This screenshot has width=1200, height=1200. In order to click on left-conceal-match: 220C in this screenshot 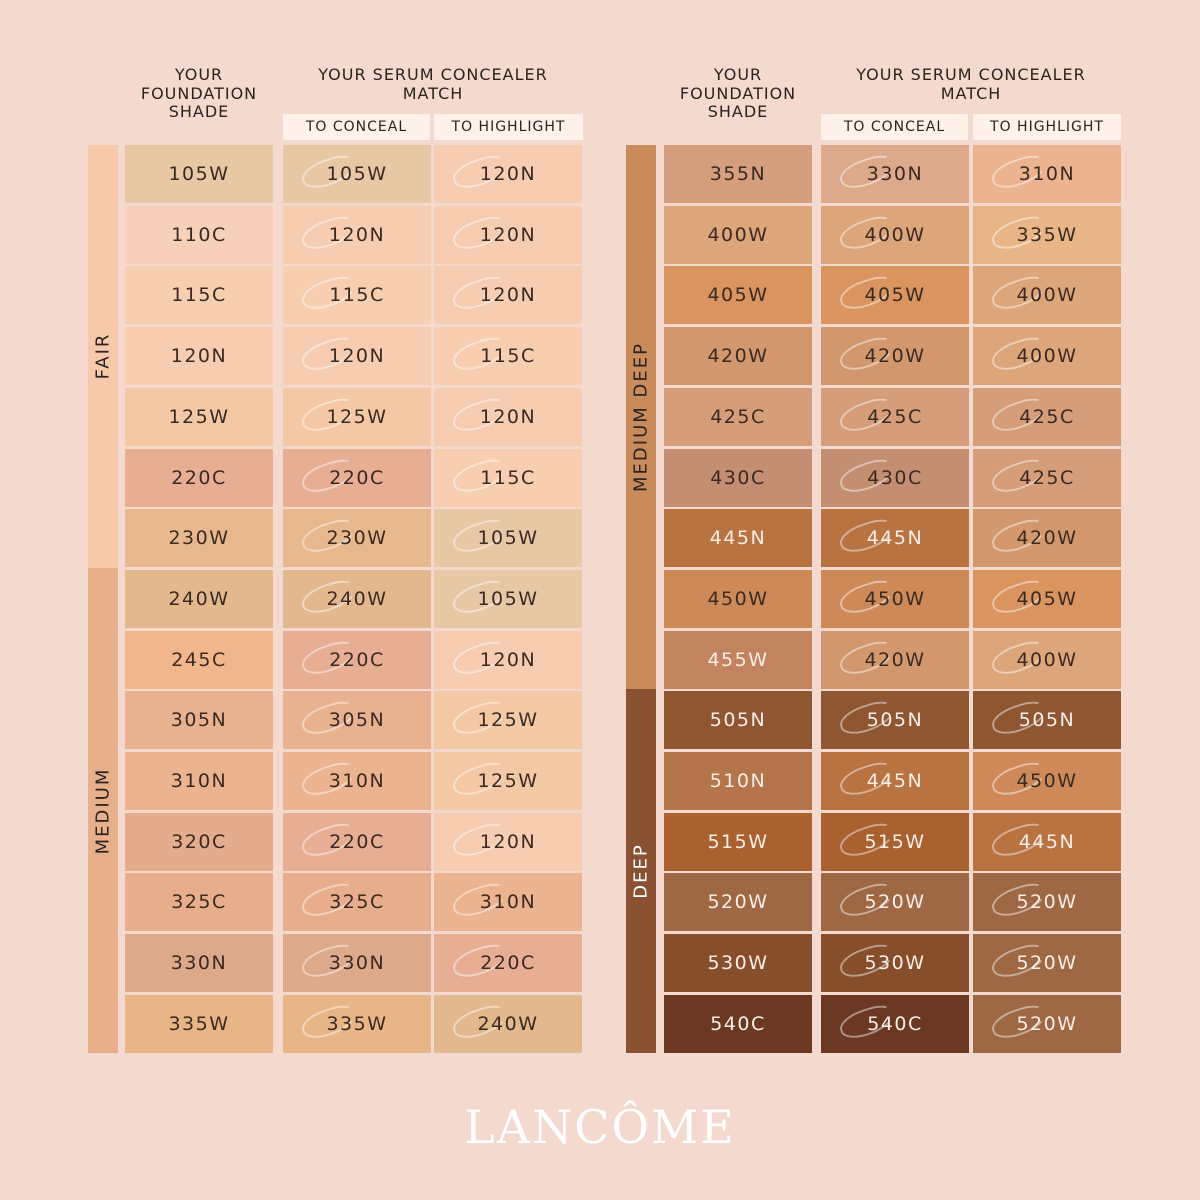, I will do `click(357, 478)`.